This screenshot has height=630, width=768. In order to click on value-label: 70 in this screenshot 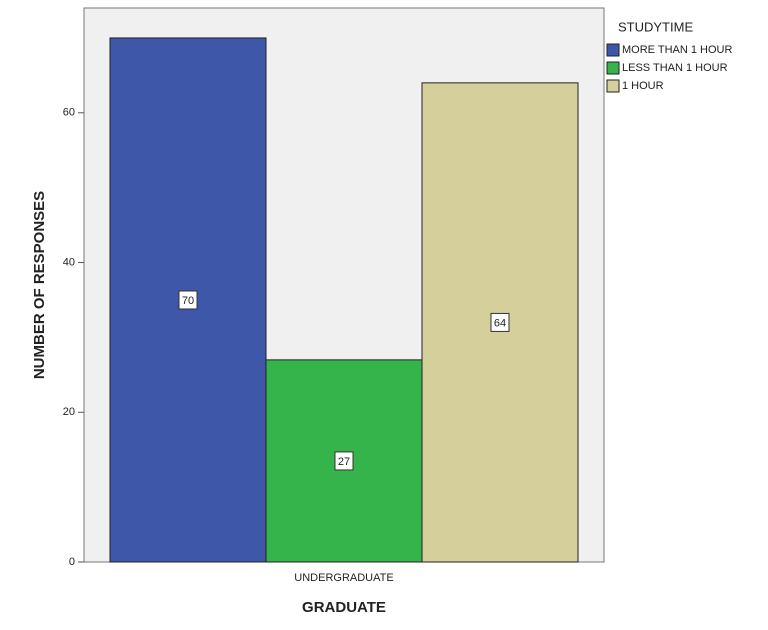, I will do `click(188, 301)`.